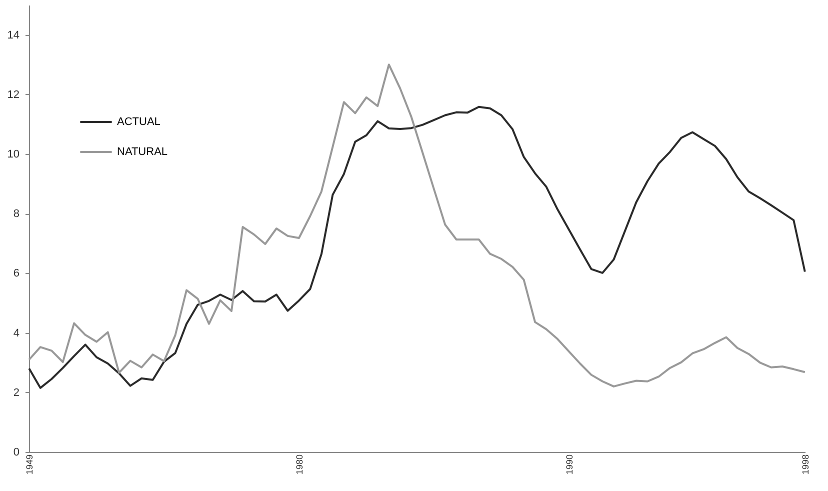 This screenshot has height=491, width=828. Describe the element at coordinates (13, 94) in the screenshot. I see `y-tick-label: 12` at that location.